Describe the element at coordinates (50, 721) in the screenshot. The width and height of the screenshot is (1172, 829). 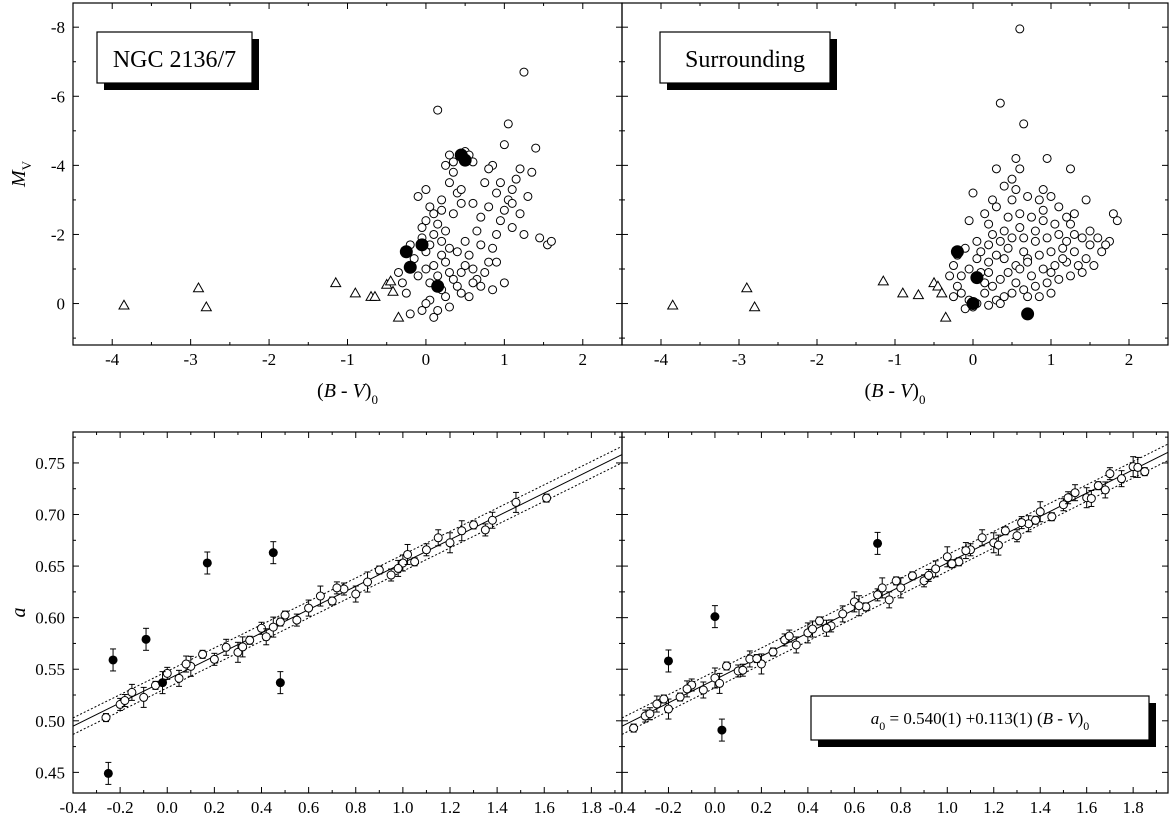
I see `y-tick-label: 0.50` at that location.